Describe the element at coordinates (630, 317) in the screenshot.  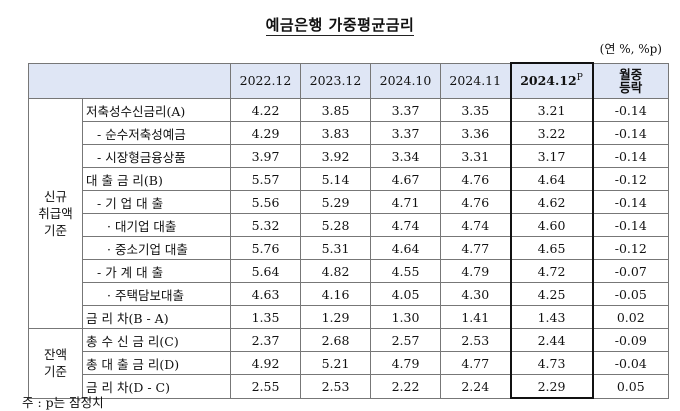
I see `cell: 0.02` at that location.